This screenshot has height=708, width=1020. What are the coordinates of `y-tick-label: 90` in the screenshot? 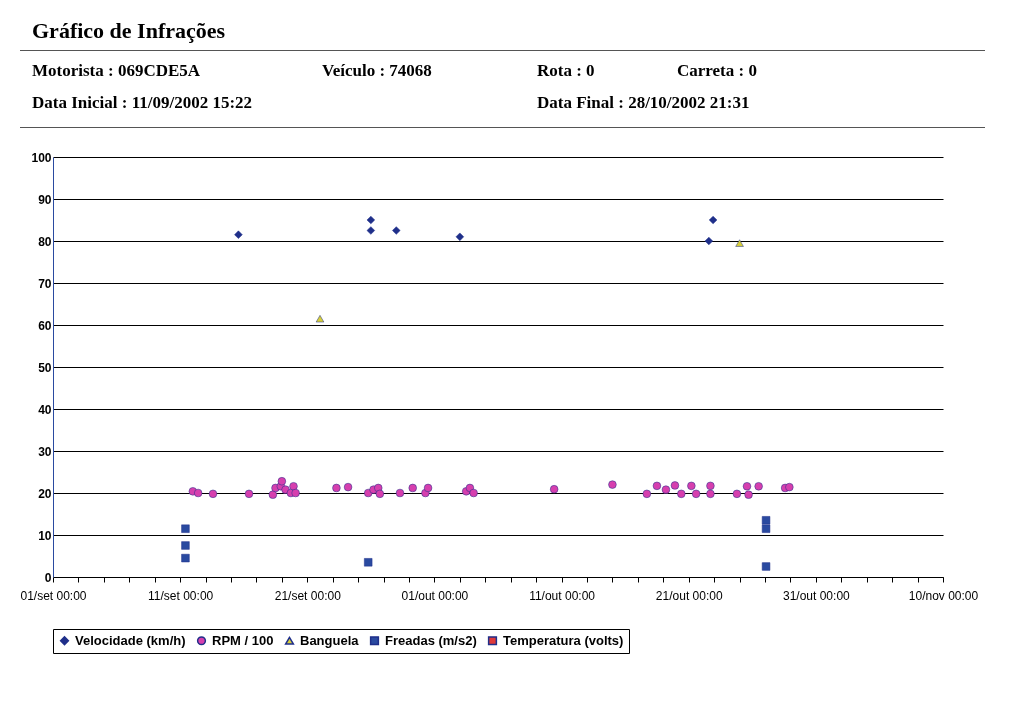 It's located at (45, 199).